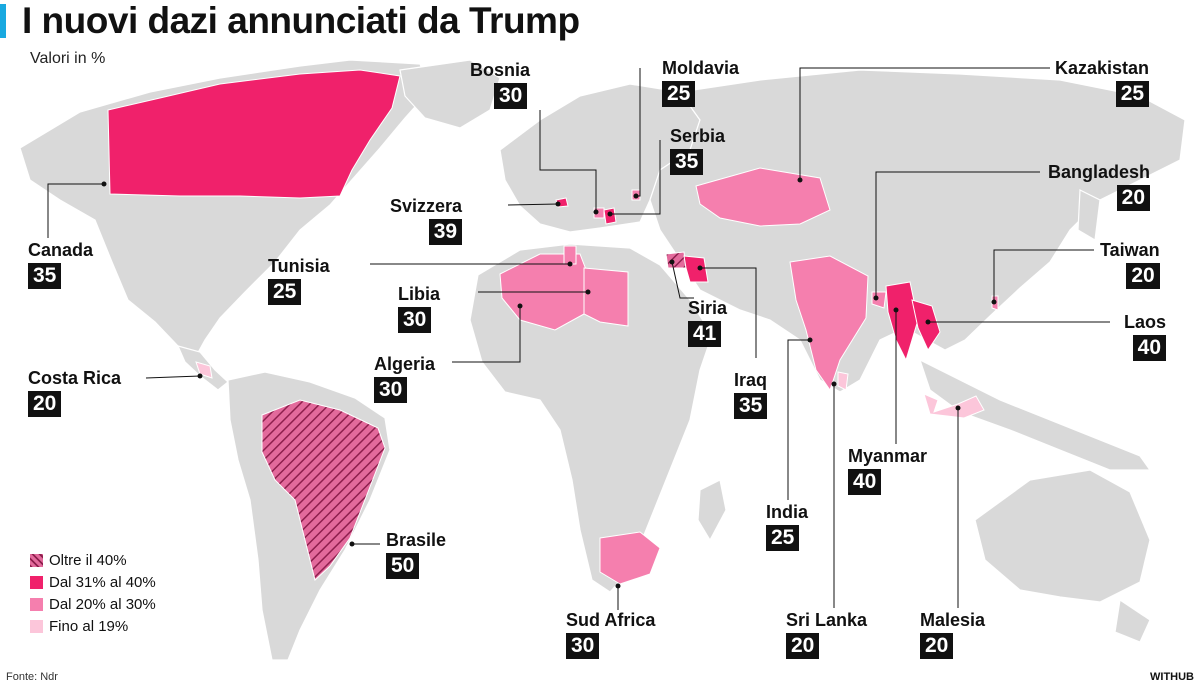  I want to click on callout-moldavia: Moldavia 25, so click(700, 82).